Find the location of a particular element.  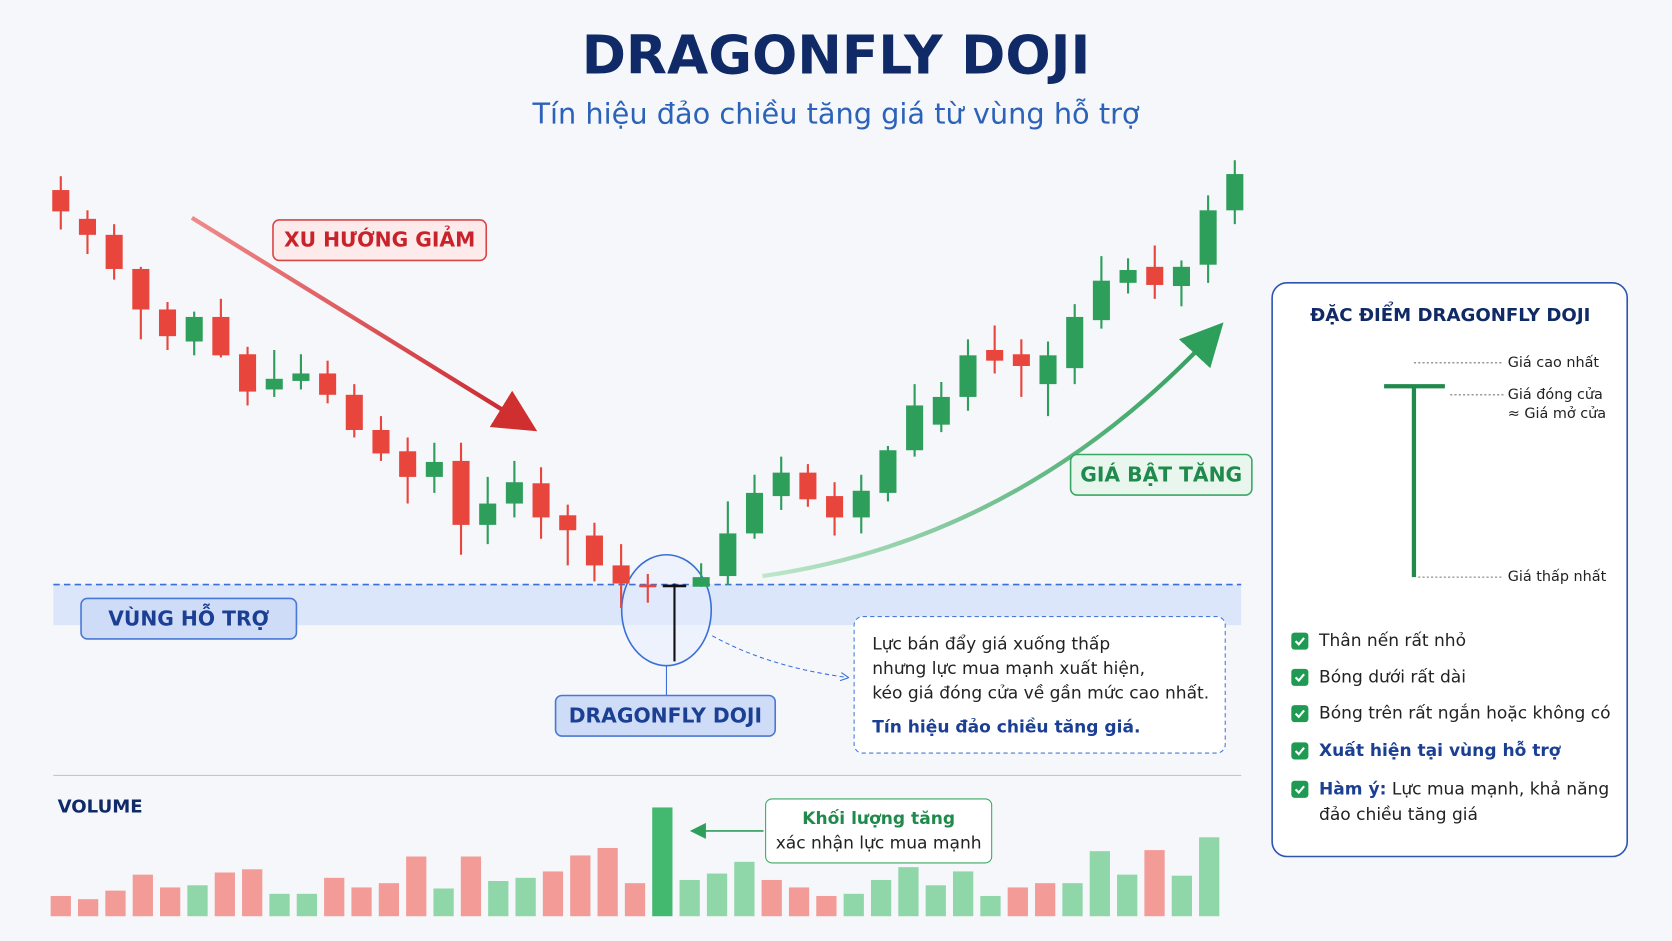

volume-note: Khối lượng tăng is located at coordinates (878, 818).